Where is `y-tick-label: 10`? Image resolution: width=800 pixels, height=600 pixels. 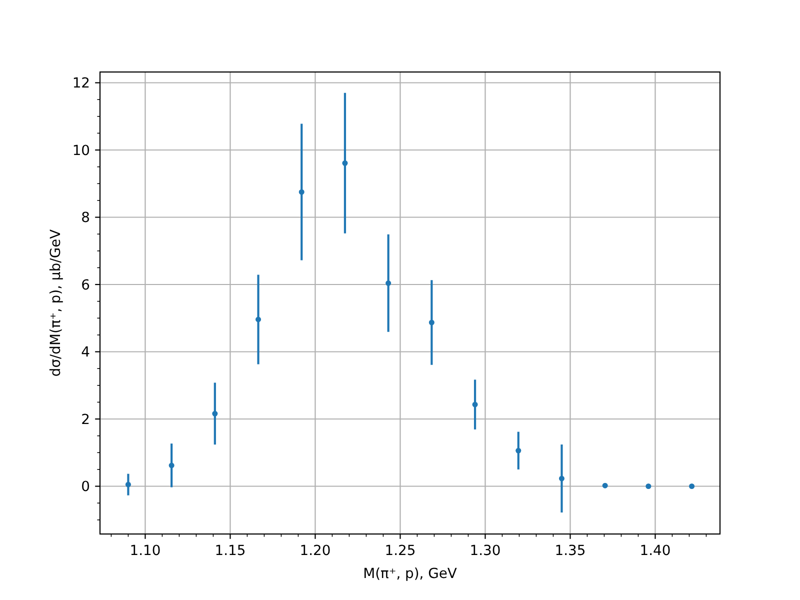 y-tick-label: 10 is located at coordinates (81, 150).